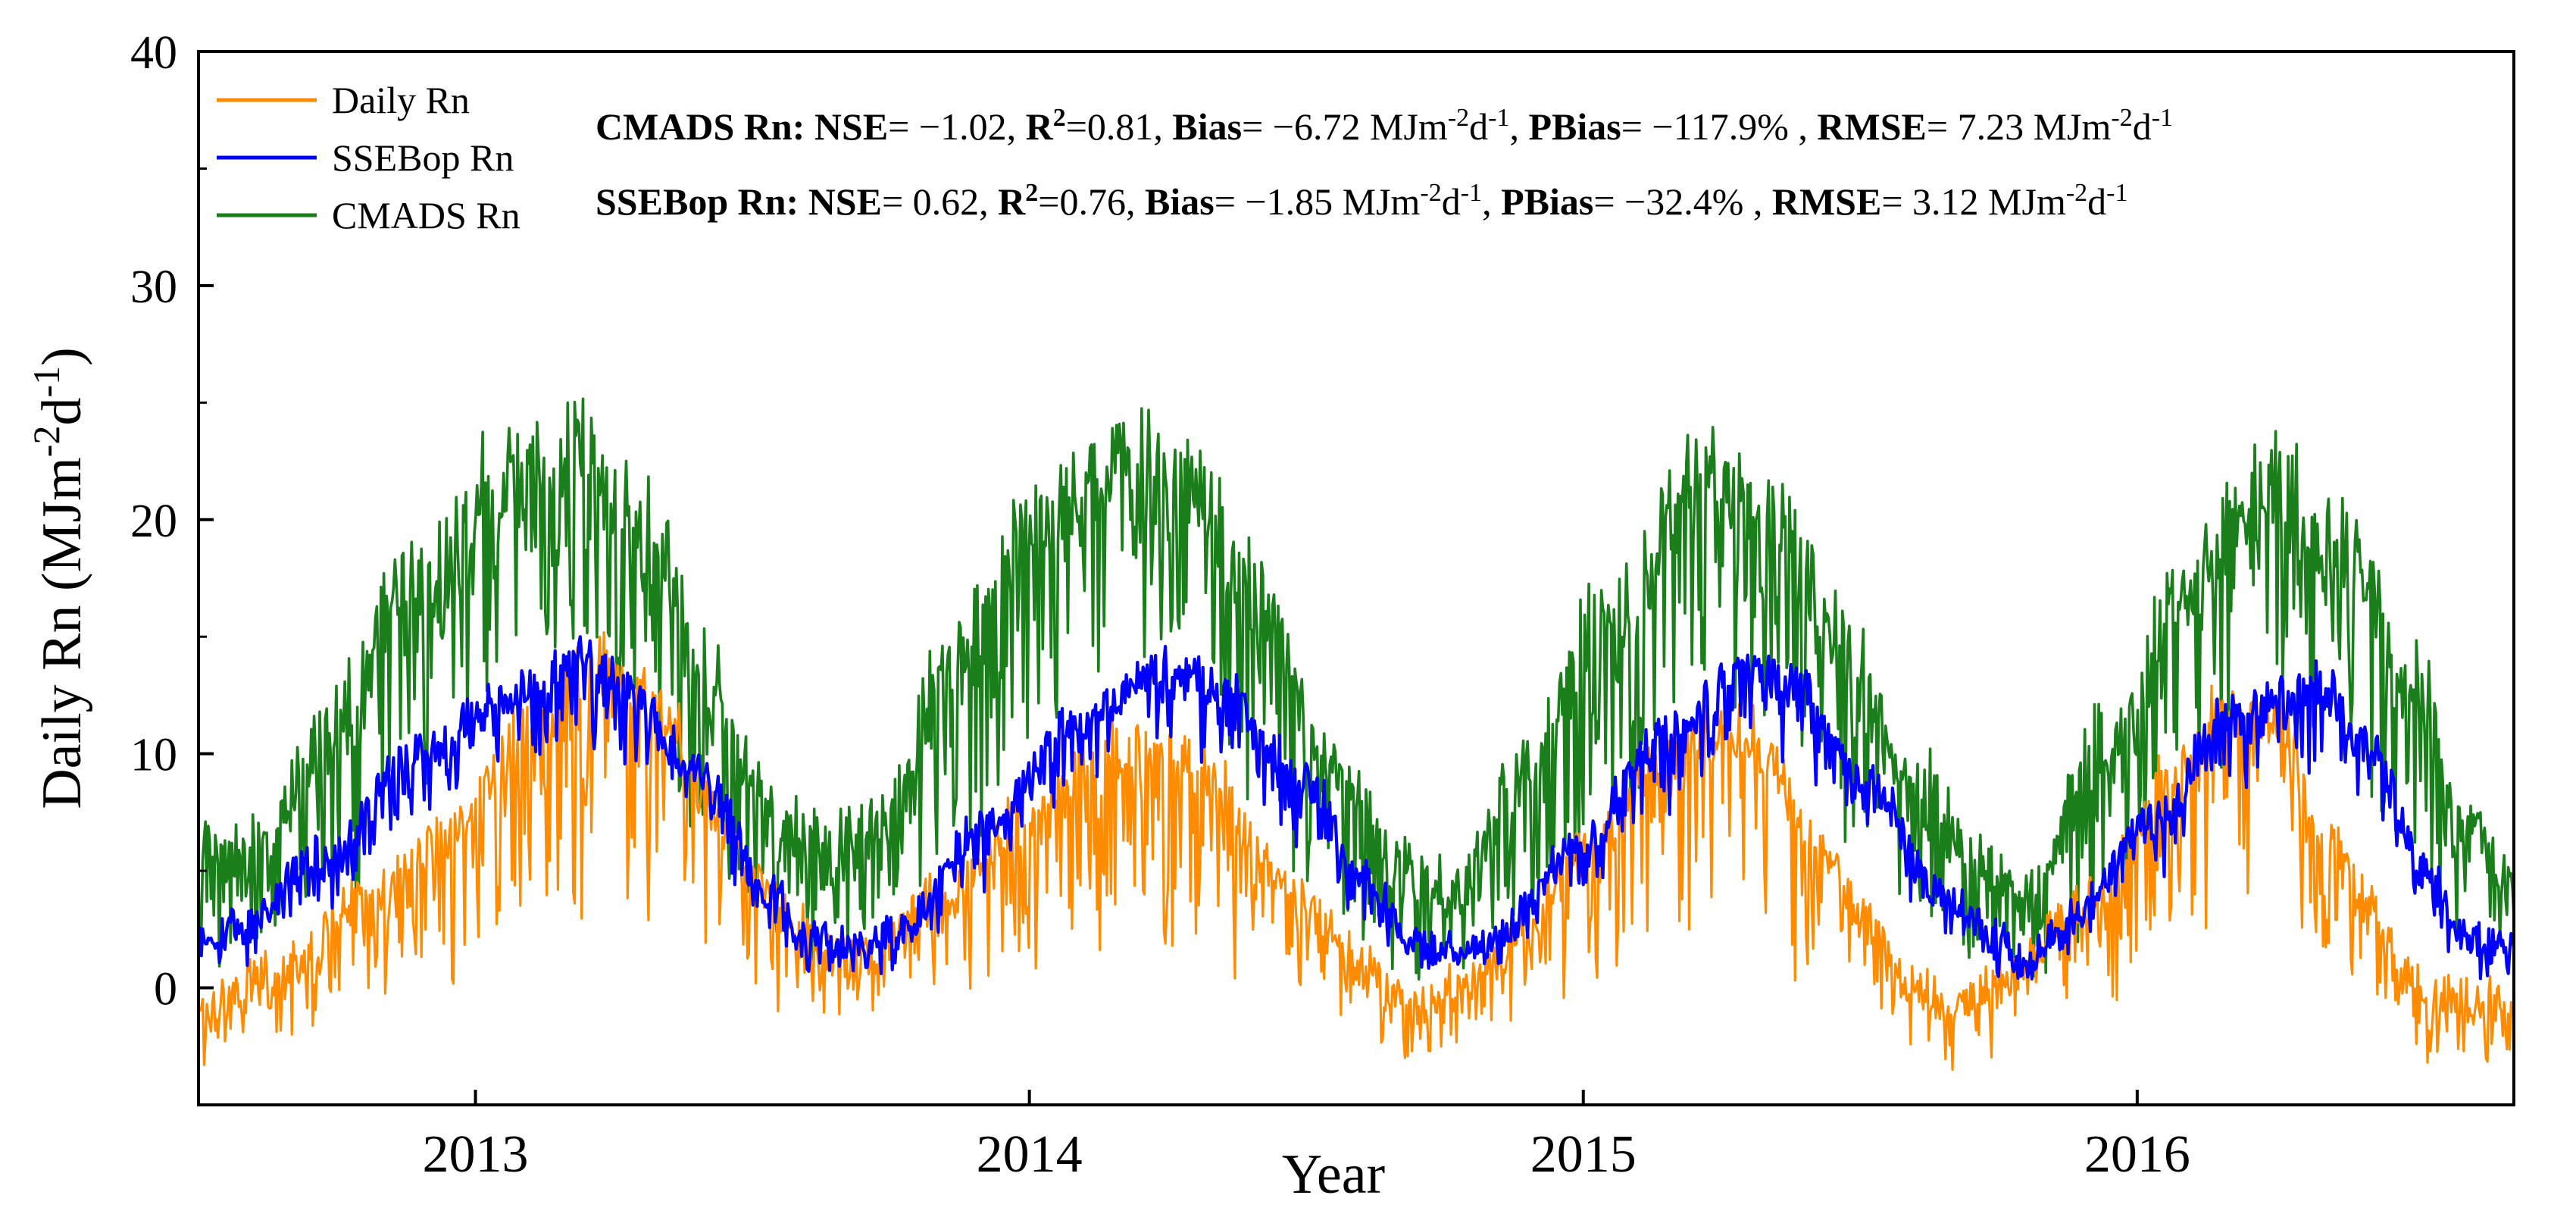 This screenshot has height=1214, width=2576. Describe the element at coordinates (1498, 118) in the screenshot. I see `cmads-bias-exp2: -1` at that location.